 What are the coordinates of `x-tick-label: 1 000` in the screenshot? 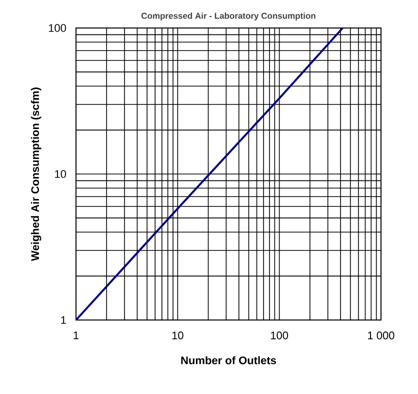 It's located at (381, 336).